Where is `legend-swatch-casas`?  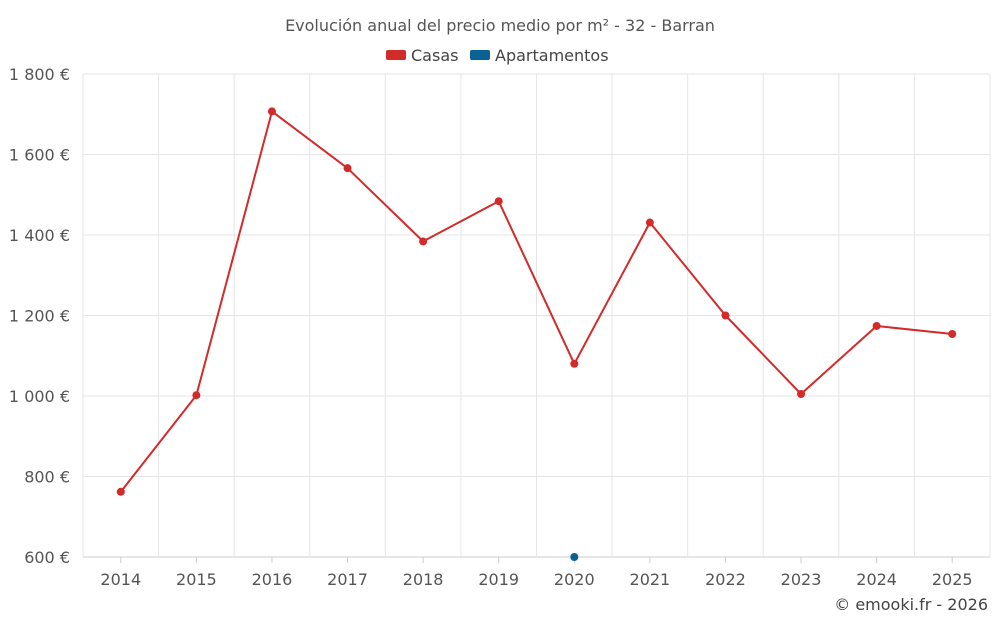 legend-swatch-casas is located at coordinates (396, 55).